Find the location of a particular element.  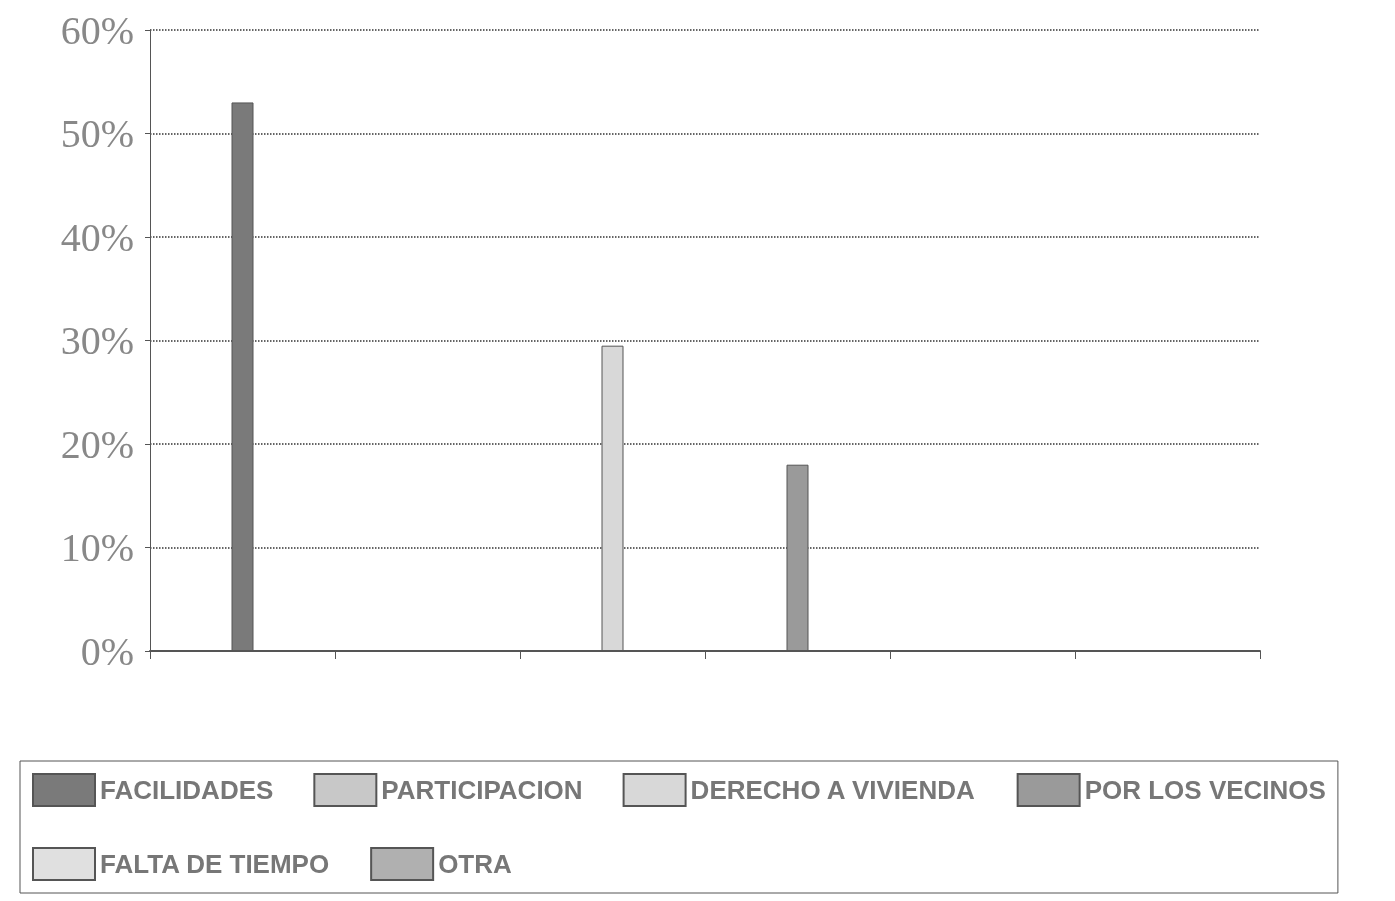

y-tick-label: 40% is located at coordinates (97, 237).